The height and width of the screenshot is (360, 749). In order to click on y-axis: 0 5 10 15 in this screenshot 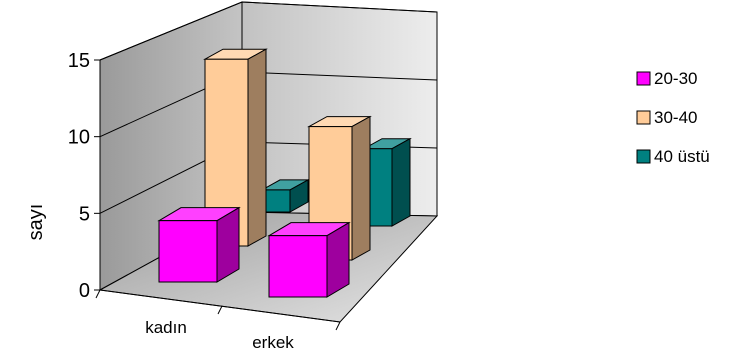, I will do `click(84, 176)`.